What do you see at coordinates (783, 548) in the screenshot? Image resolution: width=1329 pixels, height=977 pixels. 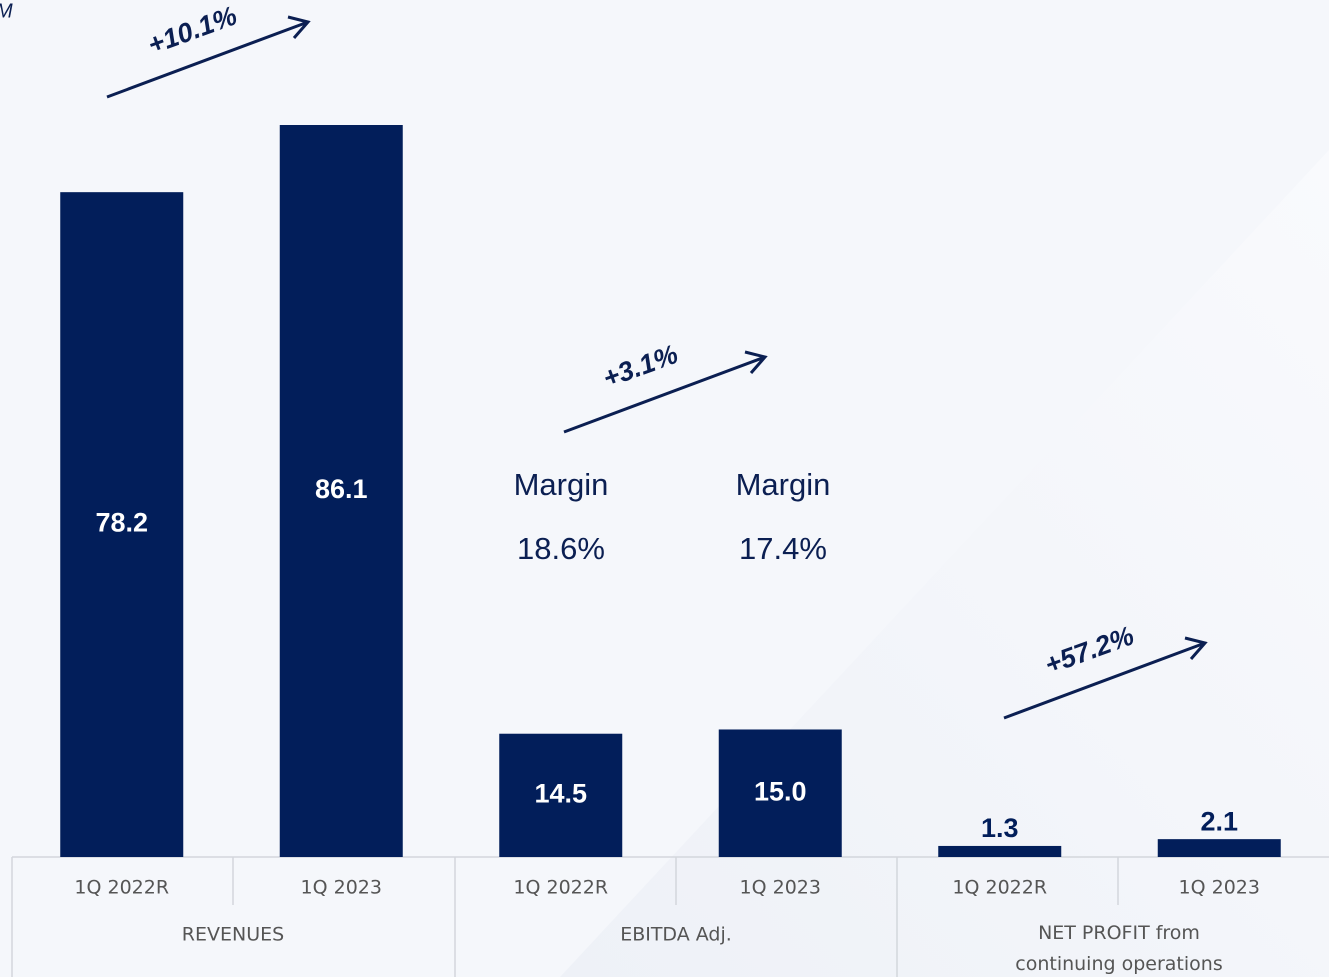 I see `margin-value: 17.4%` at bounding box center [783, 548].